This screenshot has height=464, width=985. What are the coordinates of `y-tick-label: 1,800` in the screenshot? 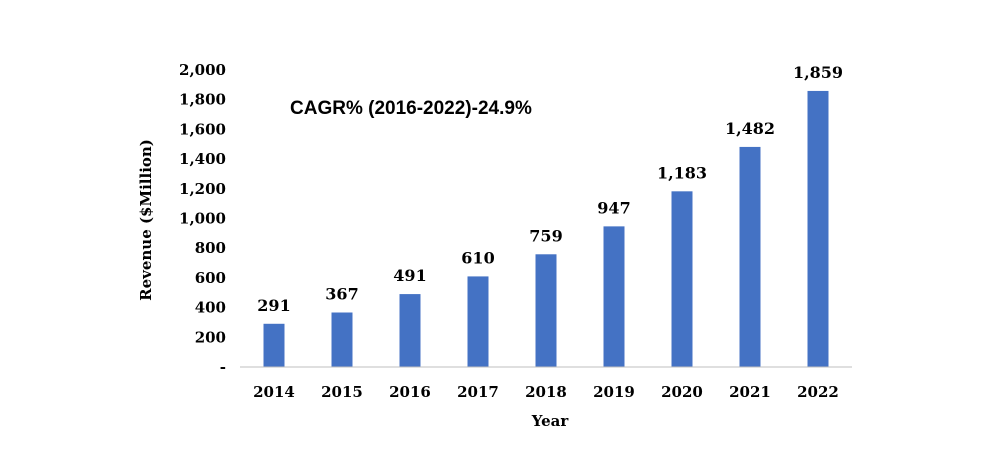 It's located at (202, 100).